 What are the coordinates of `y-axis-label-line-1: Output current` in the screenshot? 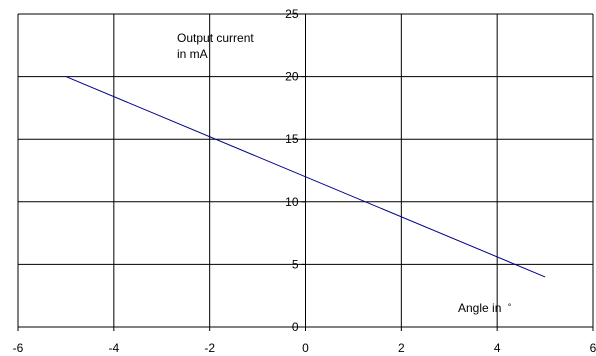 It's located at (215, 38).